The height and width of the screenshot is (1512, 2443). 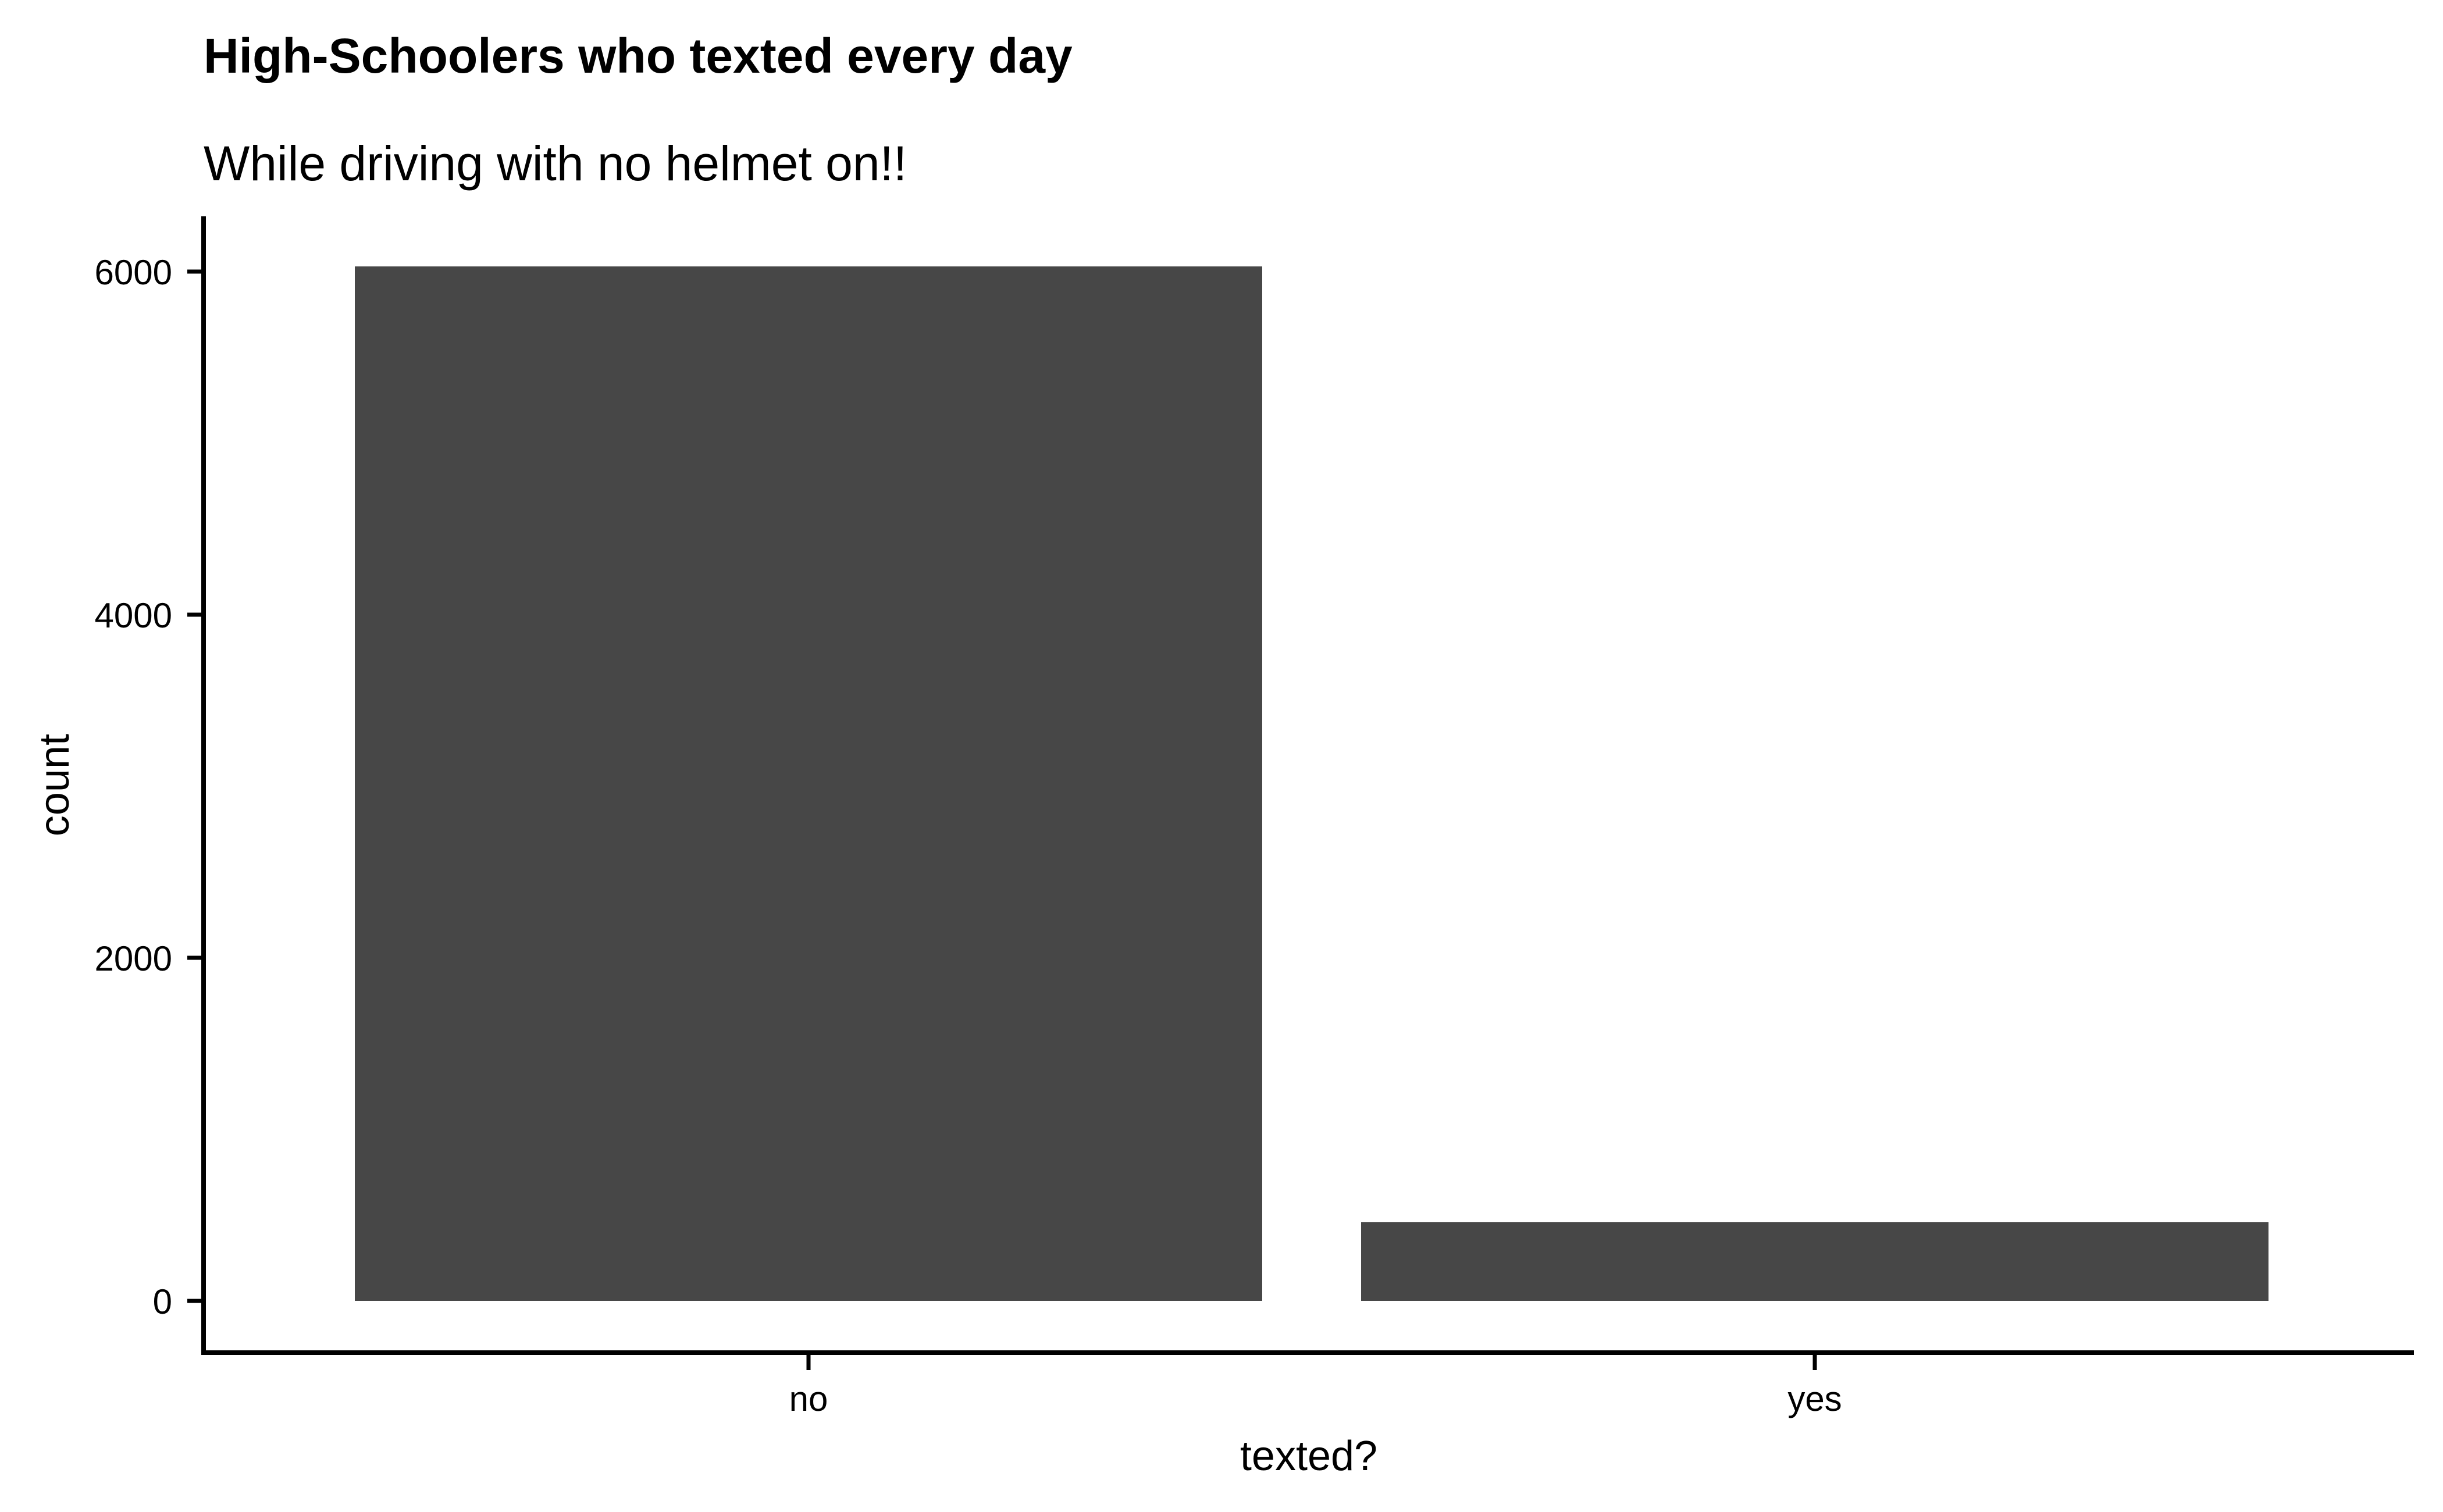 What do you see at coordinates (133, 615) in the screenshot?
I see `y-tick-label: 4000` at bounding box center [133, 615].